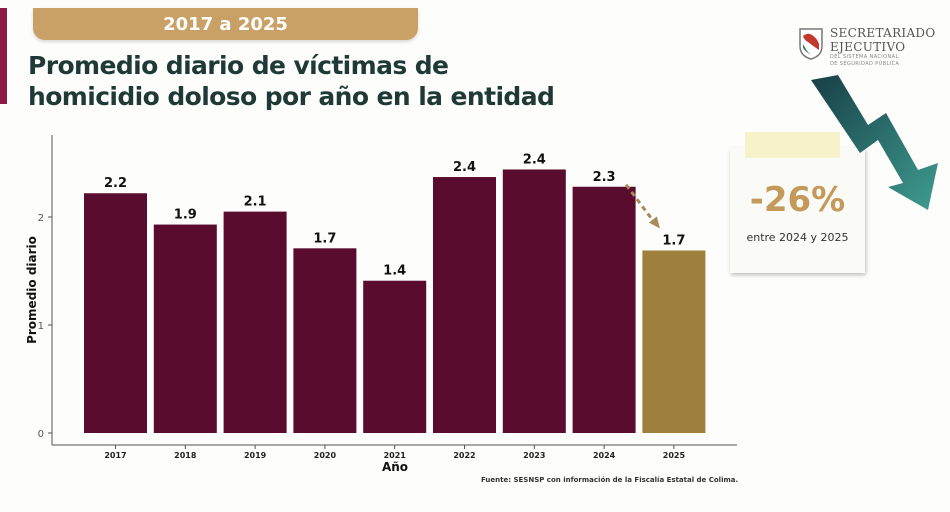  I want to click on period-banner: 2017 a 2025, so click(225, 24).